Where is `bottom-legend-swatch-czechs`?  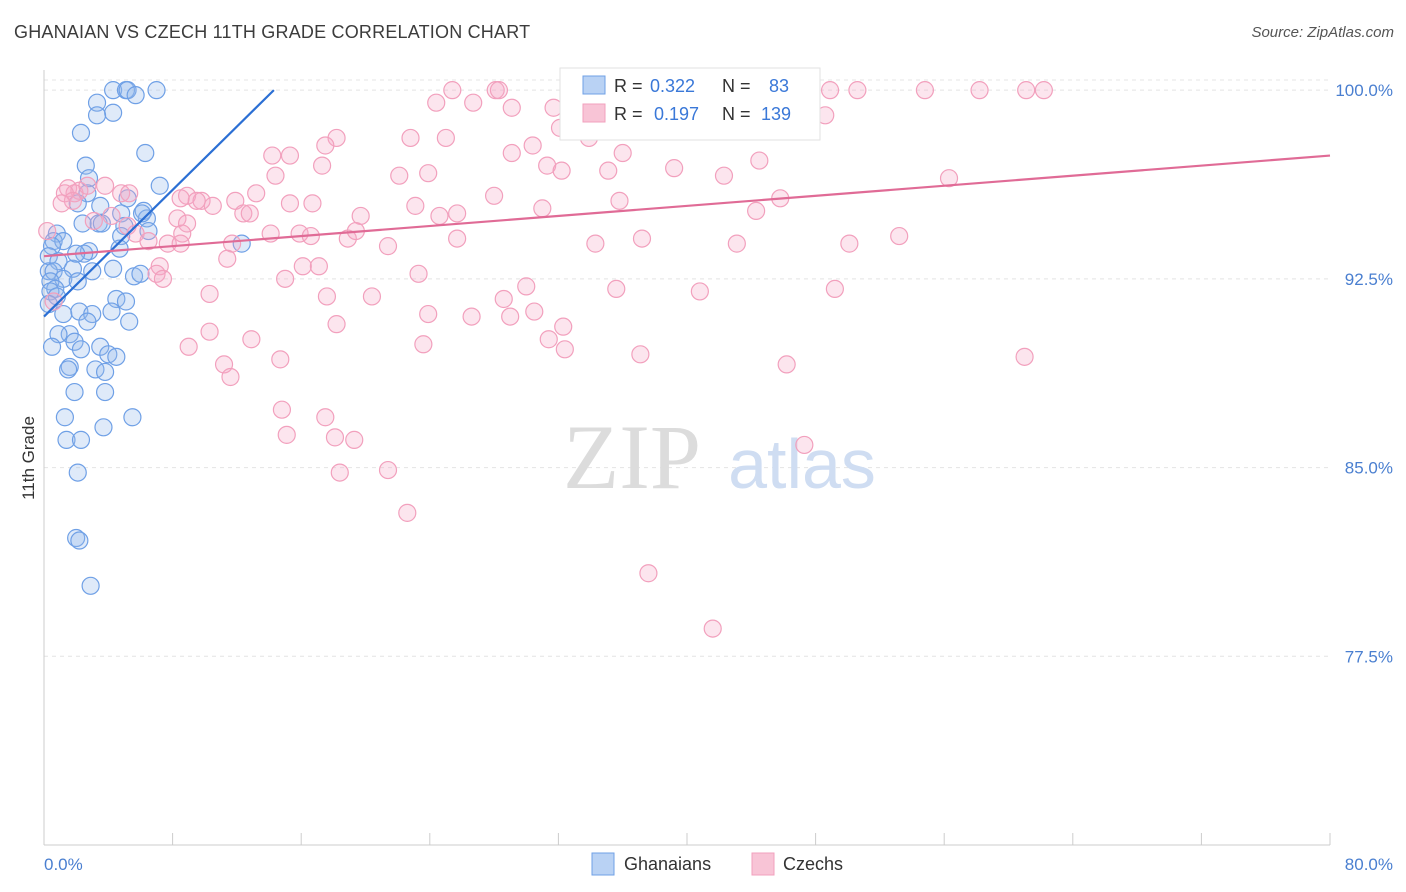
bottom-legend-swatch-czechs is located at coordinates (763, 864).